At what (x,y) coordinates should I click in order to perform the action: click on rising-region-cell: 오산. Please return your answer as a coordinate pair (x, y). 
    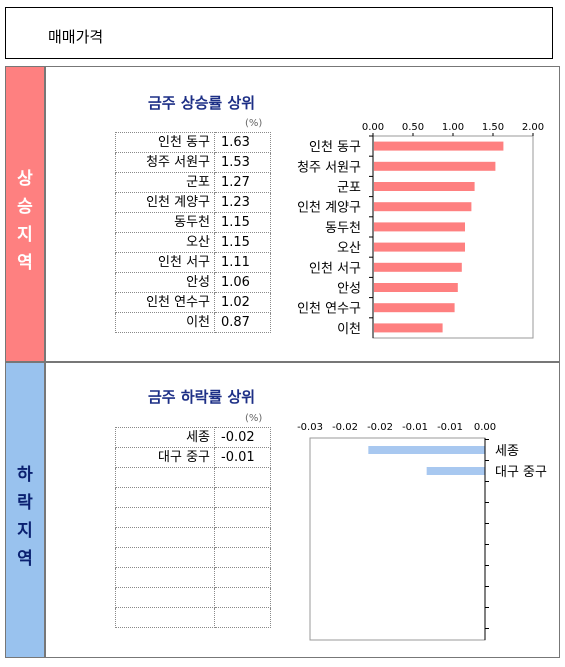
    Looking at the image, I should click on (165, 242).